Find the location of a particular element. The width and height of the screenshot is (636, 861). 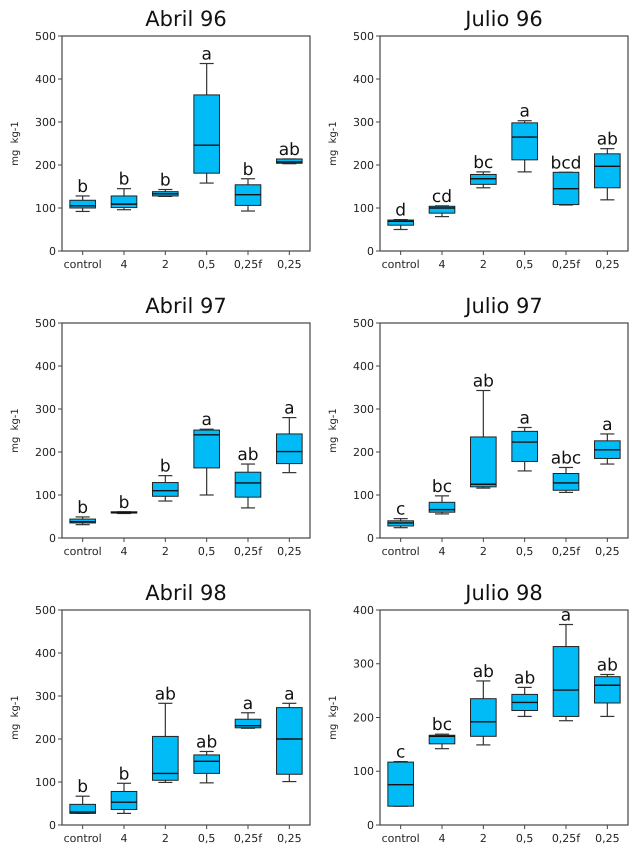

annotation: cd is located at coordinates (442, 196).